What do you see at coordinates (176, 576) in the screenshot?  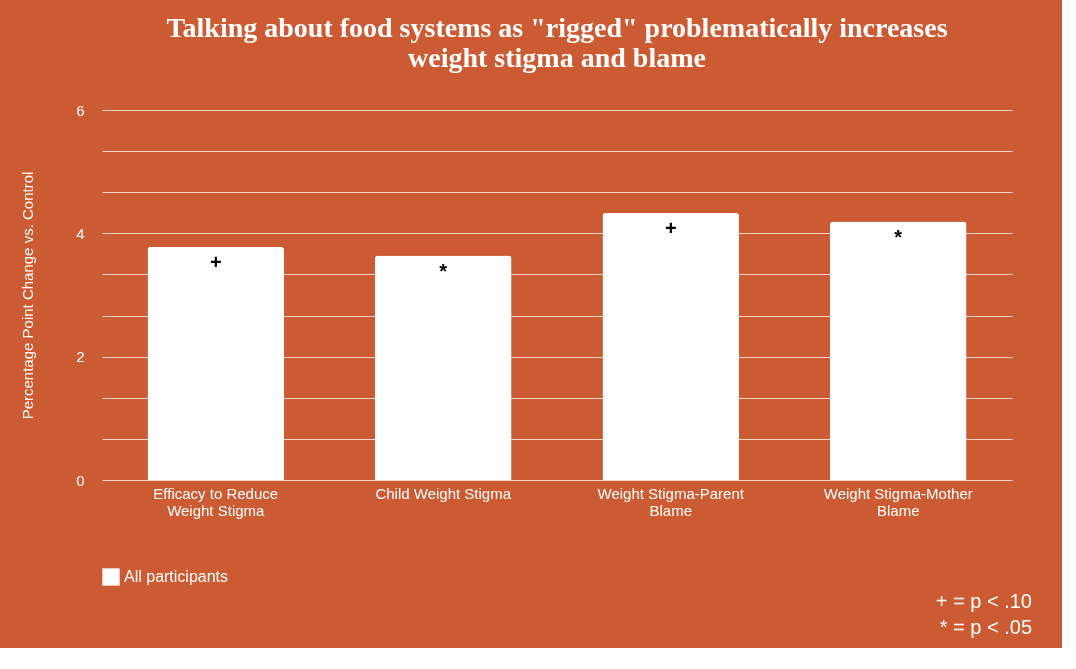 I see `legend-label: All participants` at bounding box center [176, 576].